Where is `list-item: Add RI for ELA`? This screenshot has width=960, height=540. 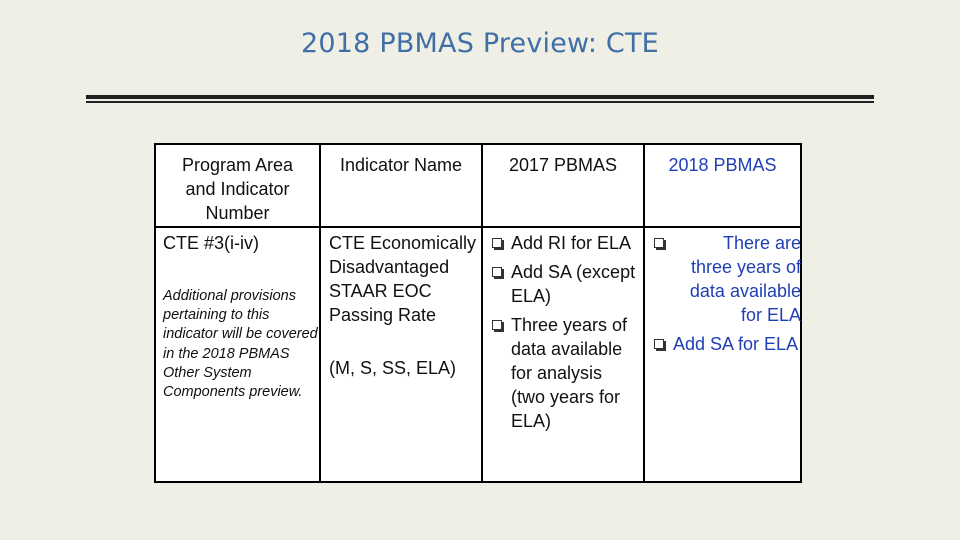
list-item: Add RI for ELA is located at coordinates (566, 243).